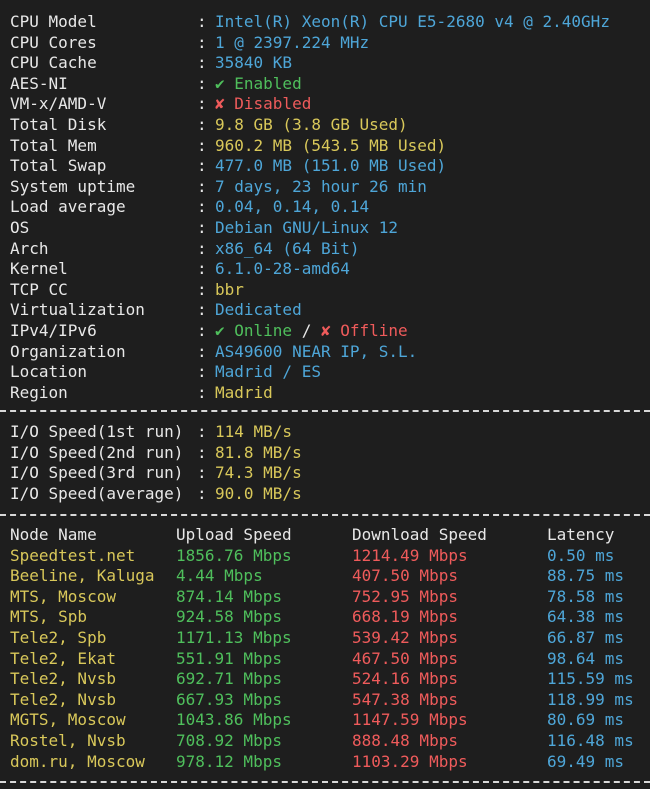  Describe the element at coordinates (39, 392) in the screenshot. I see `sysinfo-label: Region` at that location.